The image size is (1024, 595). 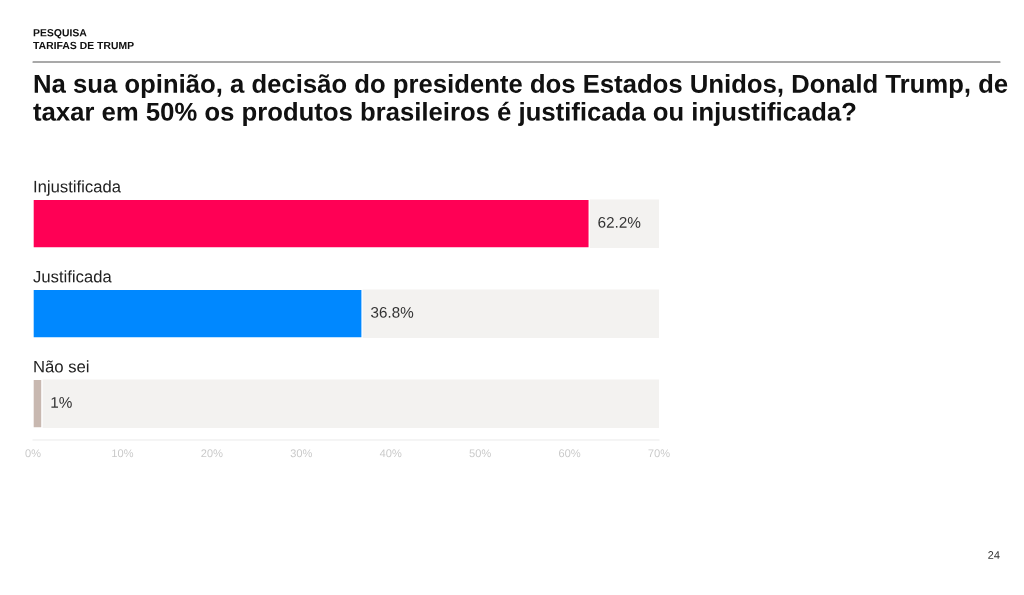 What do you see at coordinates (61, 402) in the screenshot?
I see `data-label: 1%` at bounding box center [61, 402].